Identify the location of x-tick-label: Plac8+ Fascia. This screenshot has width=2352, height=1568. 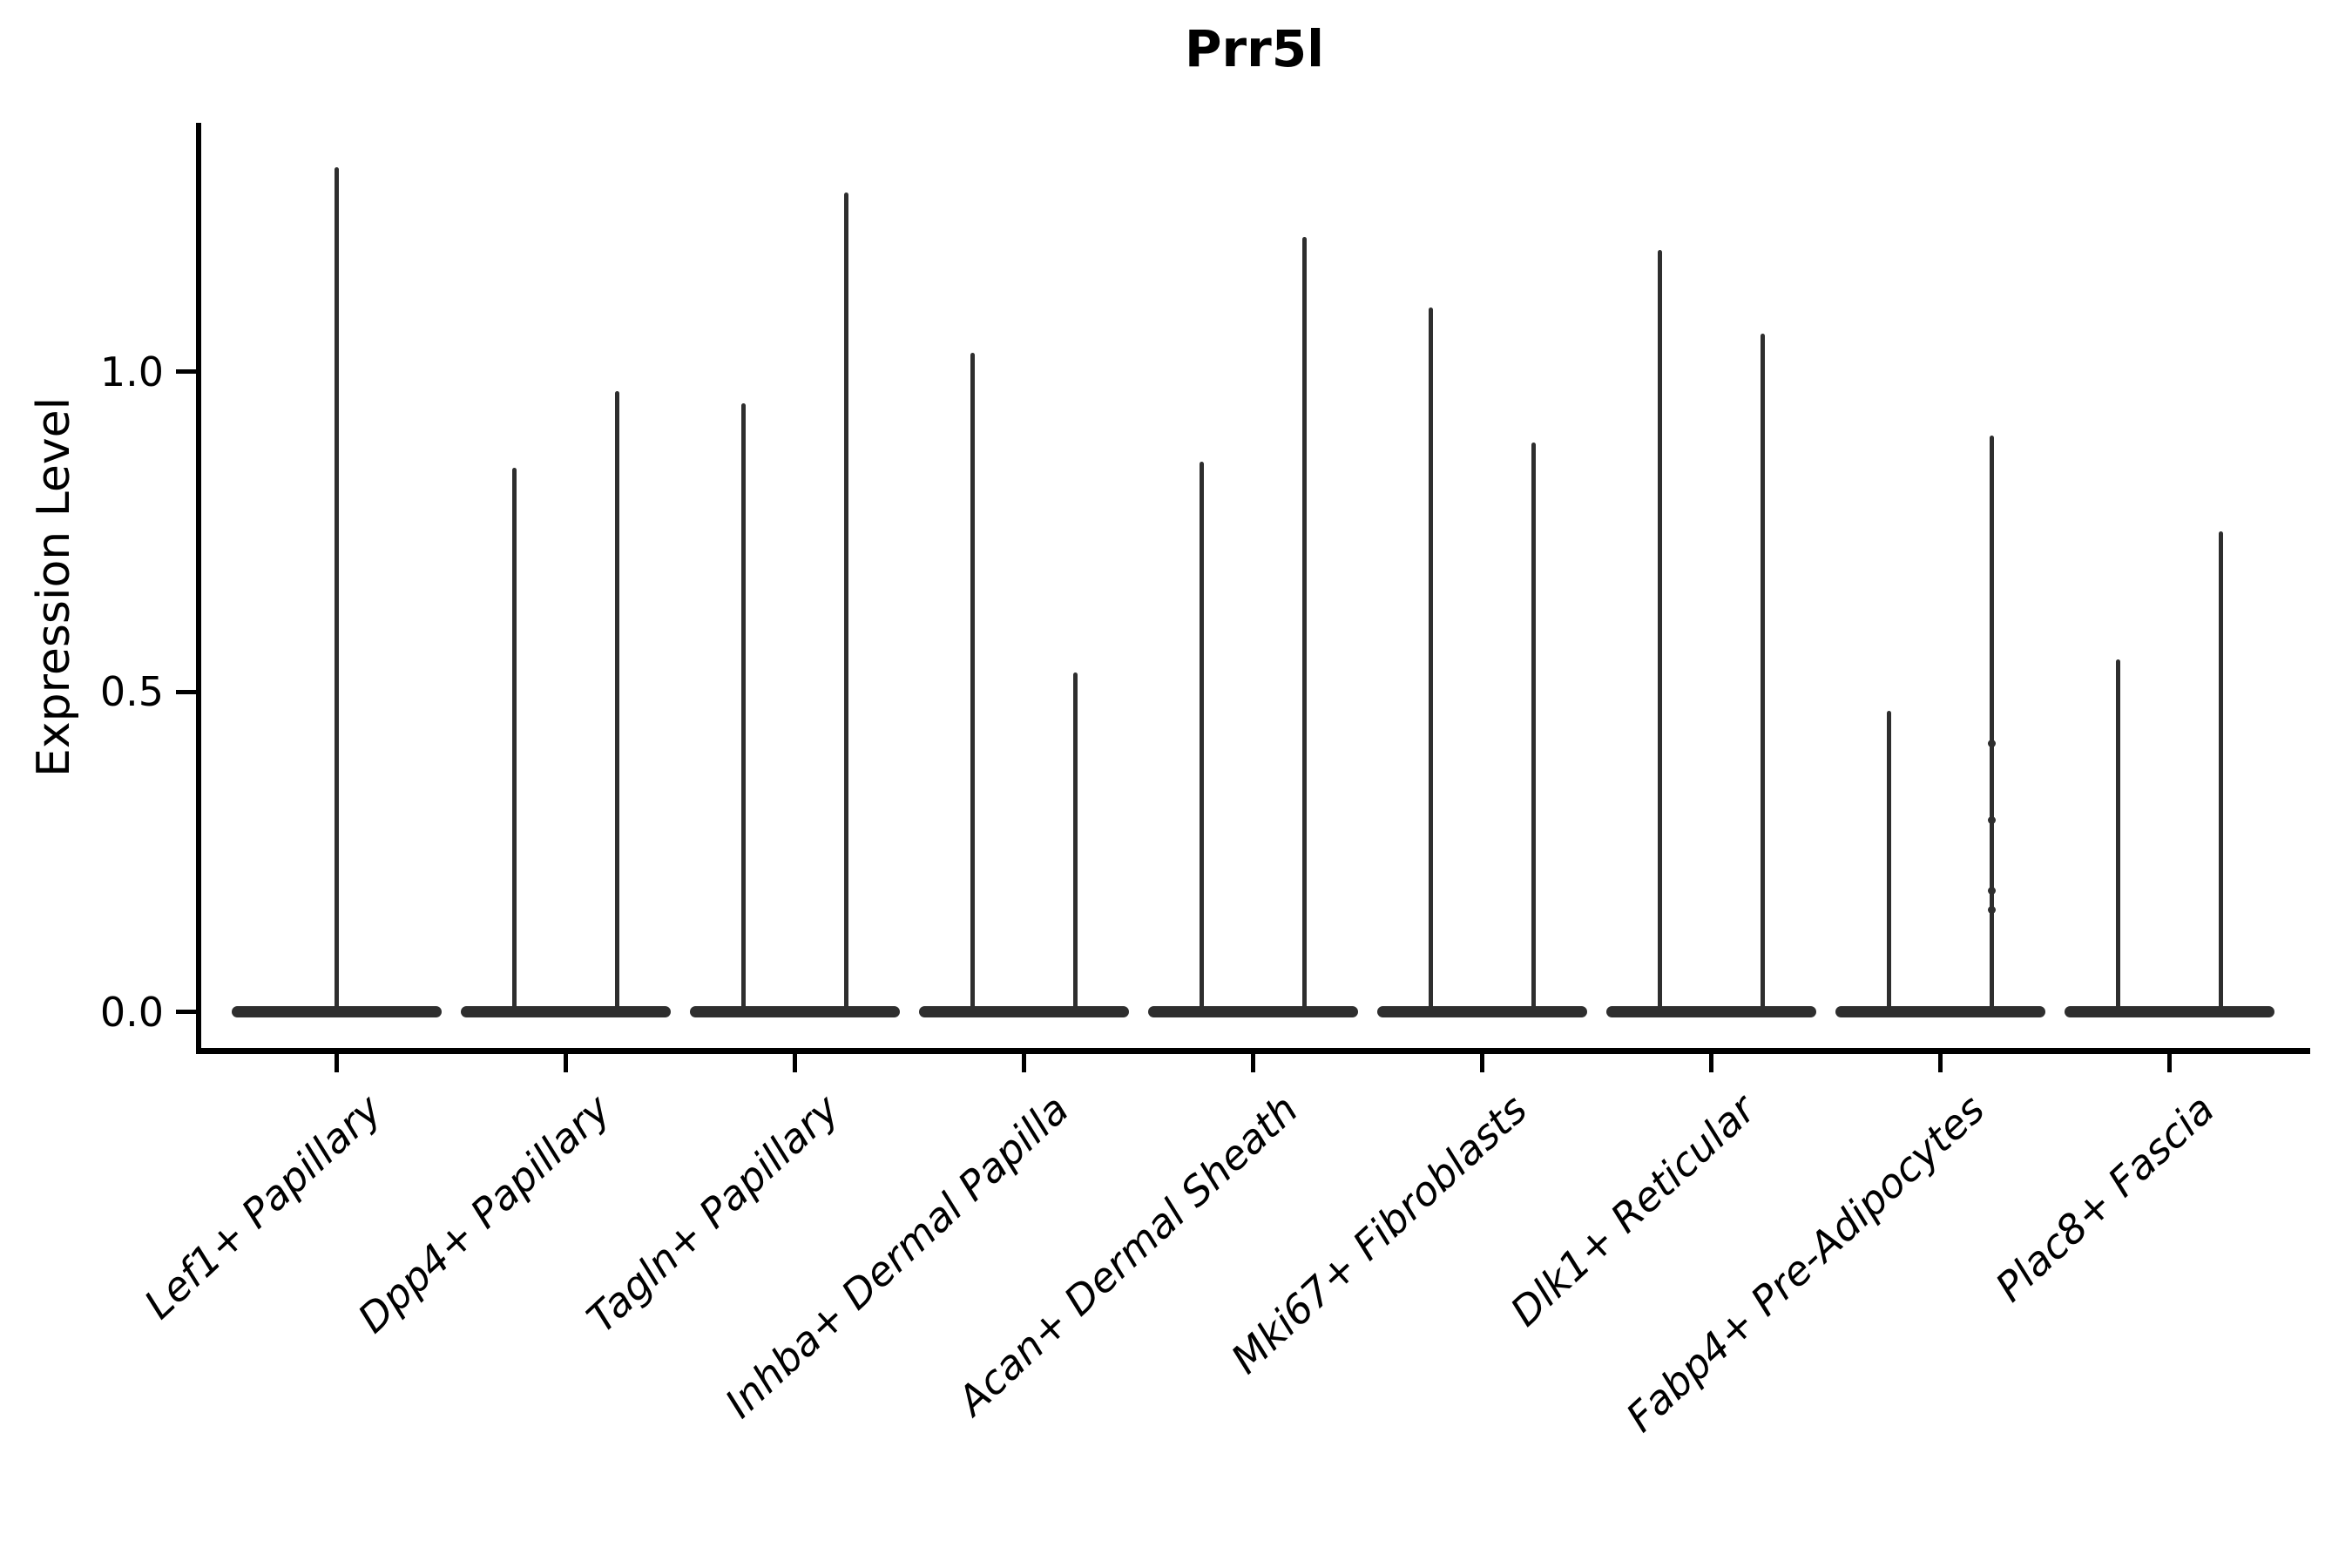
(2104, 1198).